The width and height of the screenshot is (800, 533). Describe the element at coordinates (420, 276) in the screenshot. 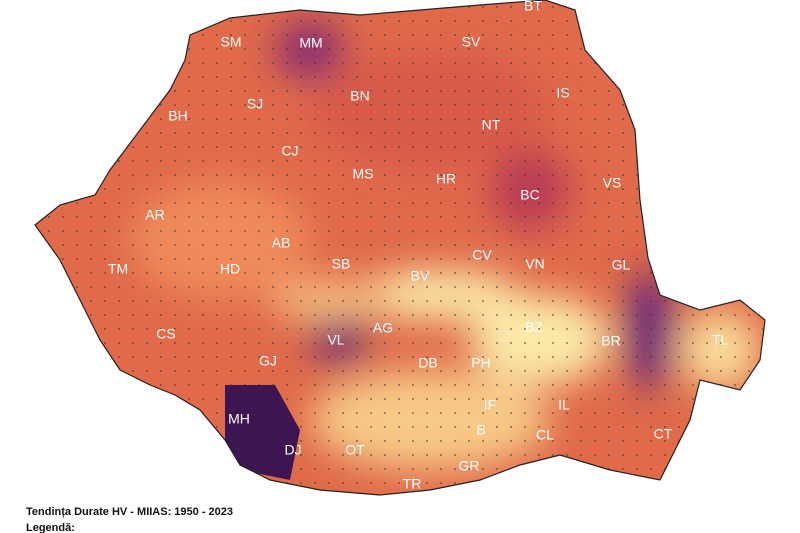

I see `county-label: BV` at that location.